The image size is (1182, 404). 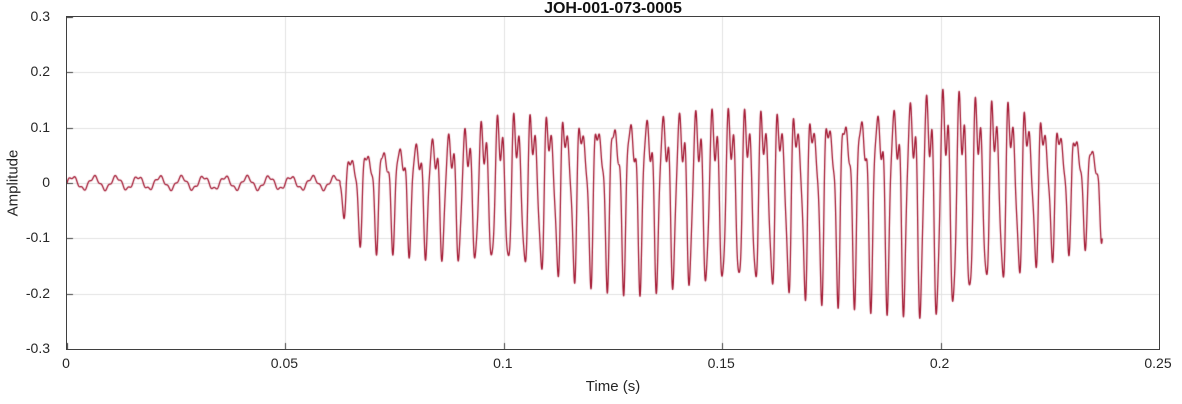 What do you see at coordinates (29, 182) in the screenshot?
I see `y-tick-labels: -0.3 -0.2 -0.1 0 0.1 0.2 0.3` at bounding box center [29, 182].